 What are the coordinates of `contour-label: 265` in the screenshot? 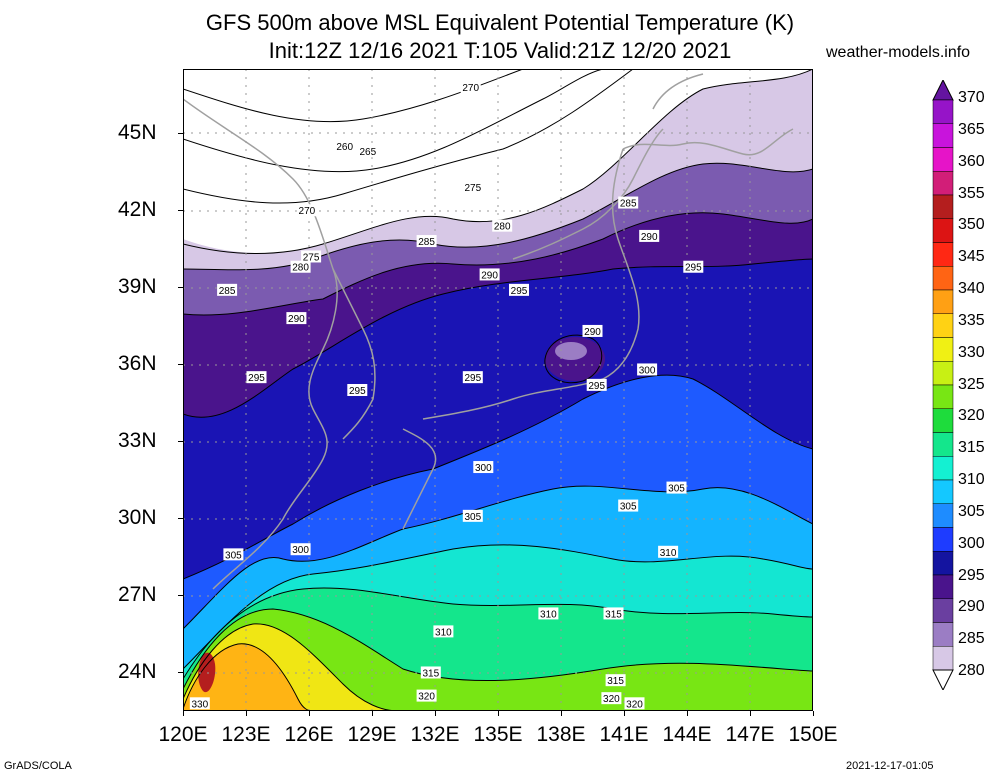 It's located at (367, 151).